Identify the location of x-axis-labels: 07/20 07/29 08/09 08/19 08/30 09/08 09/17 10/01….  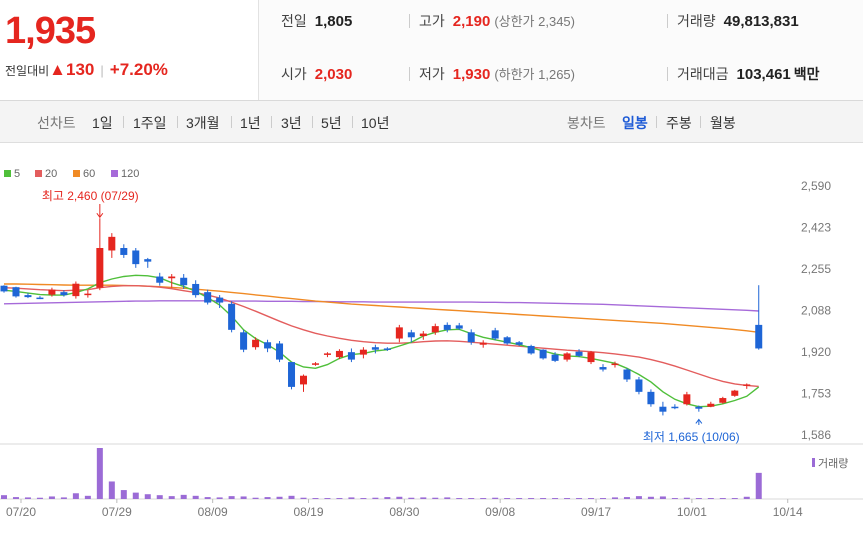
(404, 509).